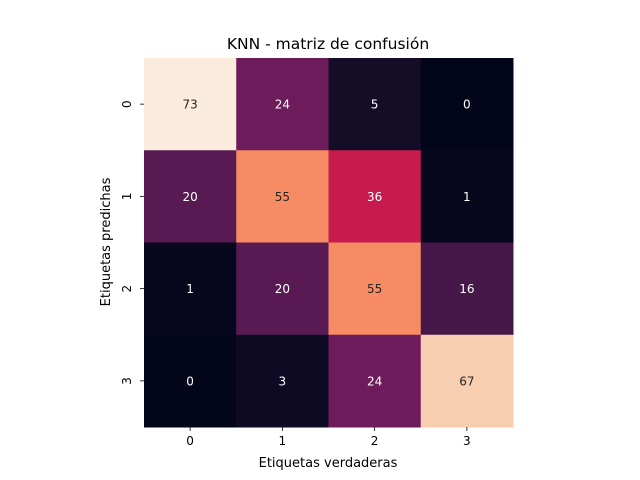  What do you see at coordinates (328, 463) in the screenshot?
I see `x-axis-label: Etiquetas verdaderas` at bounding box center [328, 463].